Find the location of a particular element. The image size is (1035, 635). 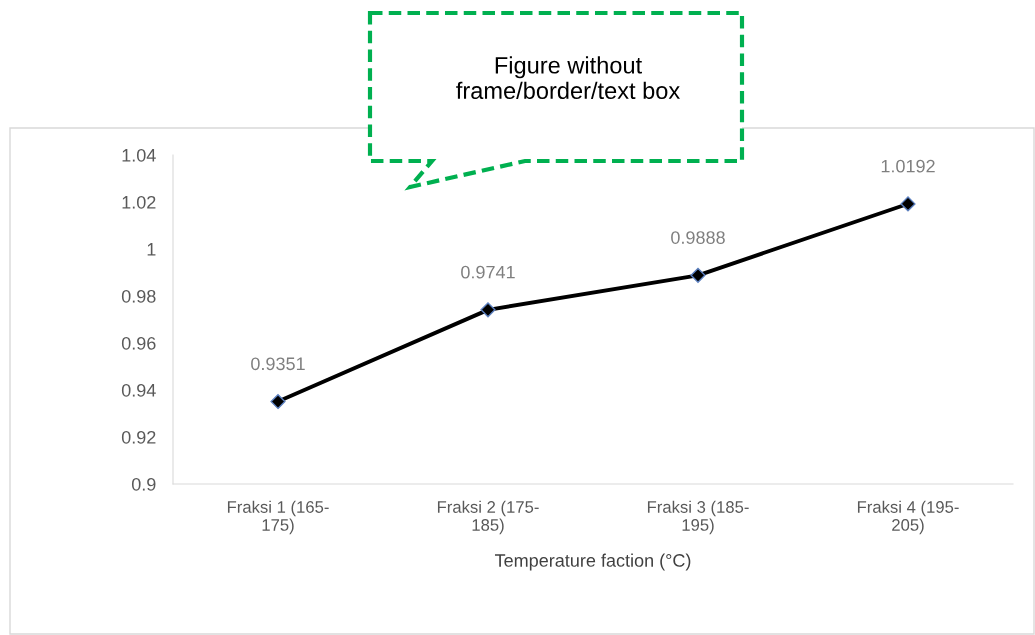

data-label: 1.0192 is located at coordinates (908, 166).